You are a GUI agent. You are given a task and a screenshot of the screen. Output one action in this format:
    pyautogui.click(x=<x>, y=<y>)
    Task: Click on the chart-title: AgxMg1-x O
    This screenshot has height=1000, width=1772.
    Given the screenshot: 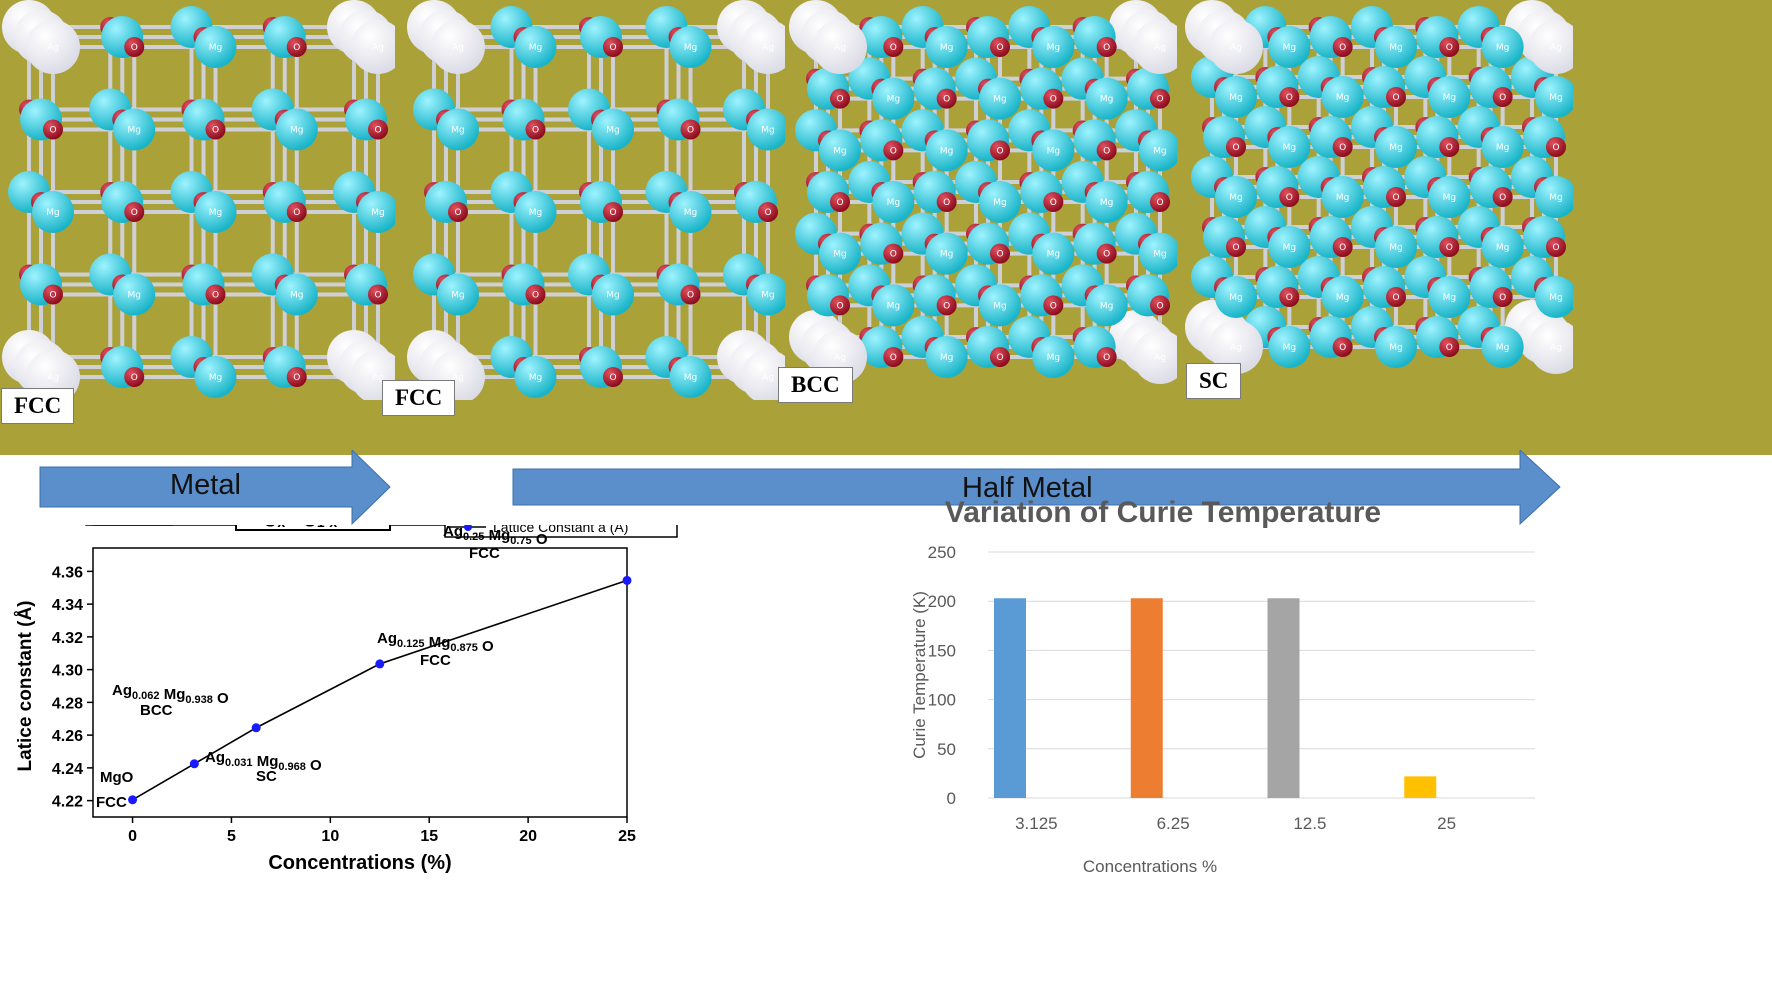 What is the action you would take?
    pyautogui.click(x=313, y=528)
    